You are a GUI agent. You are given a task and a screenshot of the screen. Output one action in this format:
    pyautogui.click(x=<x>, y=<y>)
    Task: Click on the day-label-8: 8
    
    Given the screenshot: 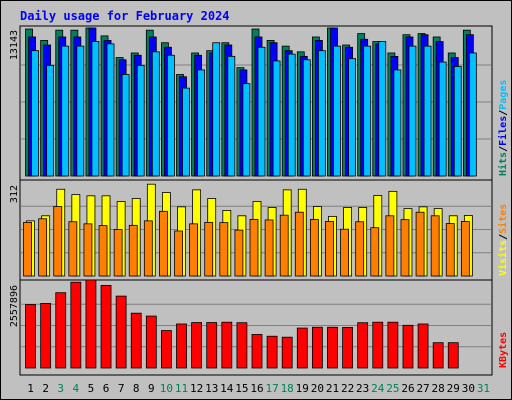 What is the action you would take?
    pyautogui.click(x=136, y=388)
    